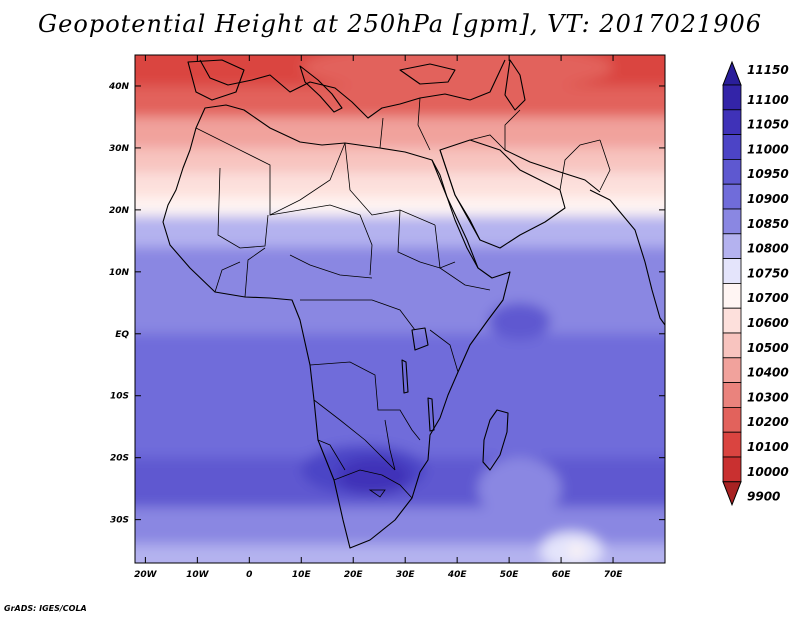 Image resolution: width=800 pixels, height=618 pixels. What do you see at coordinates (768, 70) in the screenshot?
I see `colorbar-label: 11150` at bounding box center [768, 70].